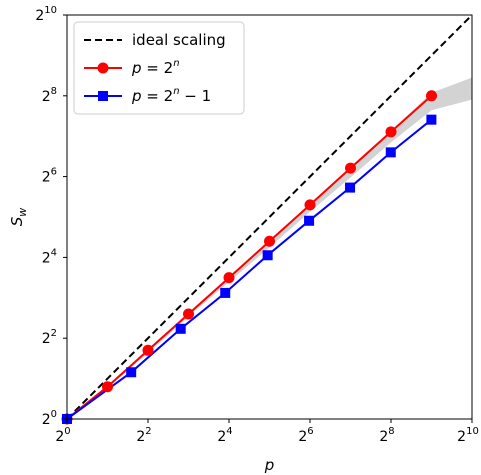 The image size is (481, 475). I want to click on x-tick-label: 28, so click(386, 435).